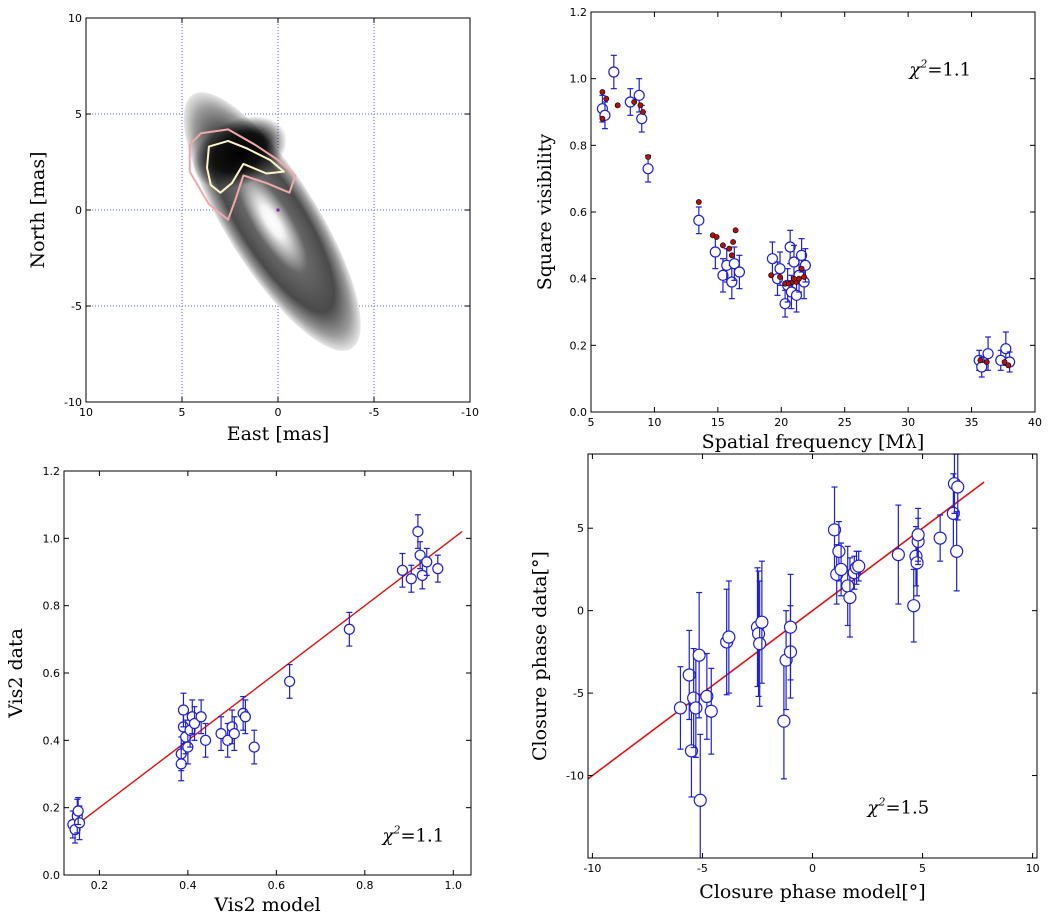  What do you see at coordinates (454, 885) in the screenshot?
I see `x-tick-label: 1.0` at bounding box center [454, 885].